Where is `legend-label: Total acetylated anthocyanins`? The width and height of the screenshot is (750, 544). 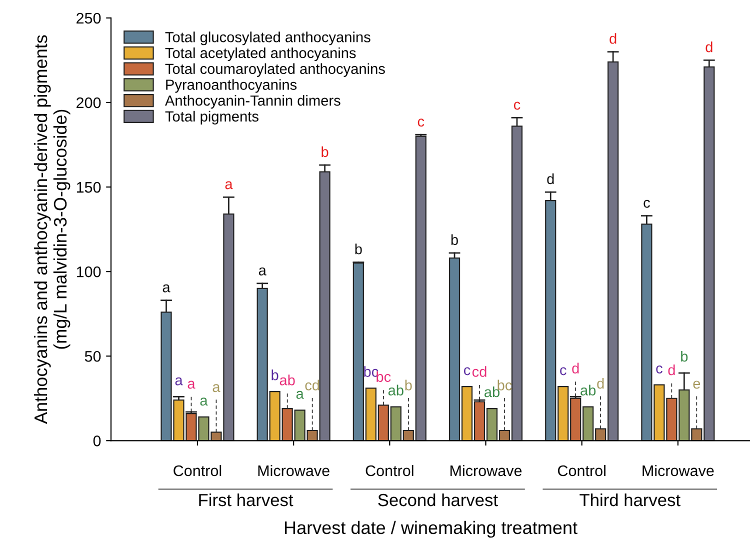
legend-label: Total acetylated anthocyanins is located at coordinates (260, 54).